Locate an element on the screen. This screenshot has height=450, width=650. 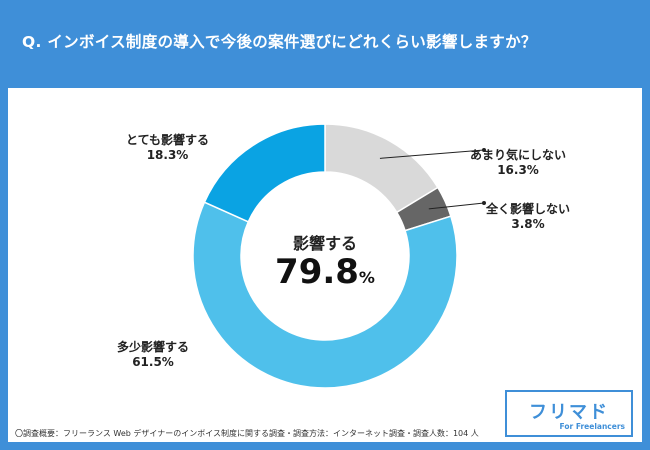
center-label: 影響する is located at coordinates (324, 243).